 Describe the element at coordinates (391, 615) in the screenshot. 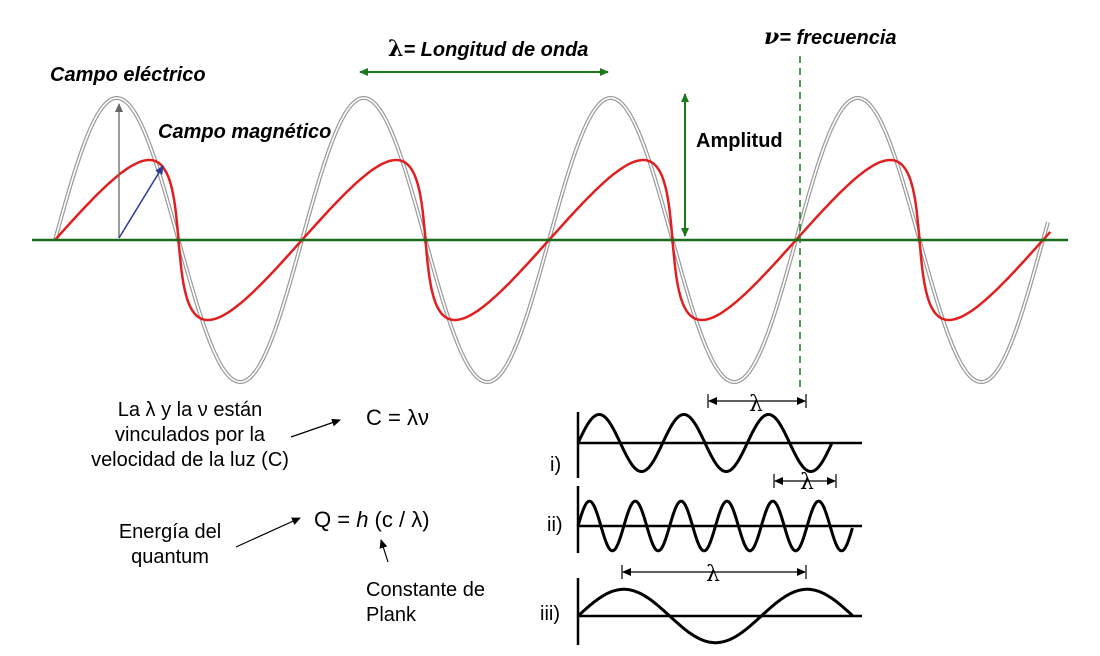

I see `constant-line-2: Plank` at that location.